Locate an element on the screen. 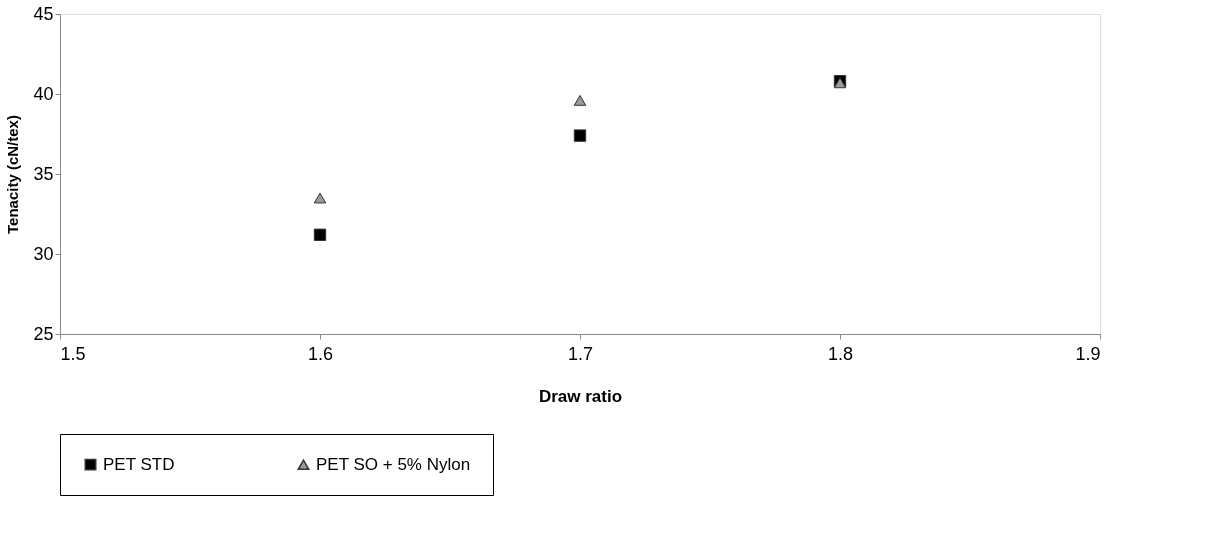 Image resolution: width=1211 pixels, height=535 pixels. y-axis-title: Tenacity (cN/tex) is located at coordinates (13, 174).